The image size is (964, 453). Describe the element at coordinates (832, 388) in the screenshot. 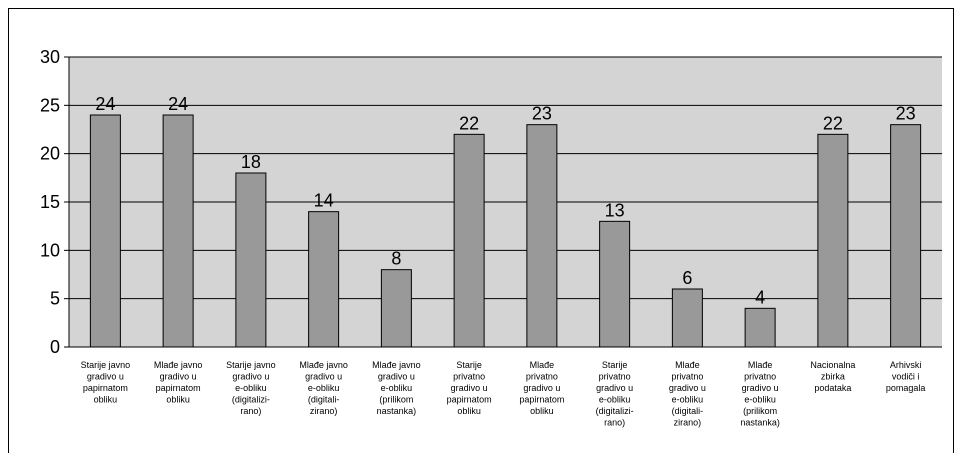

I see `x-tick-label-line: podataka` at that location.